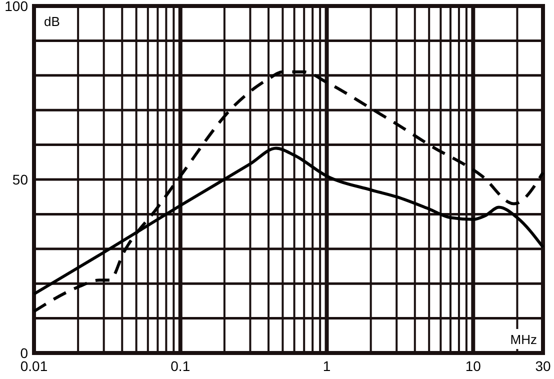 This screenshot has width=554, height=379. Describe the element at coordinates (326, 366) in the screenshot. I see `x-tick-label: 1` at that location.